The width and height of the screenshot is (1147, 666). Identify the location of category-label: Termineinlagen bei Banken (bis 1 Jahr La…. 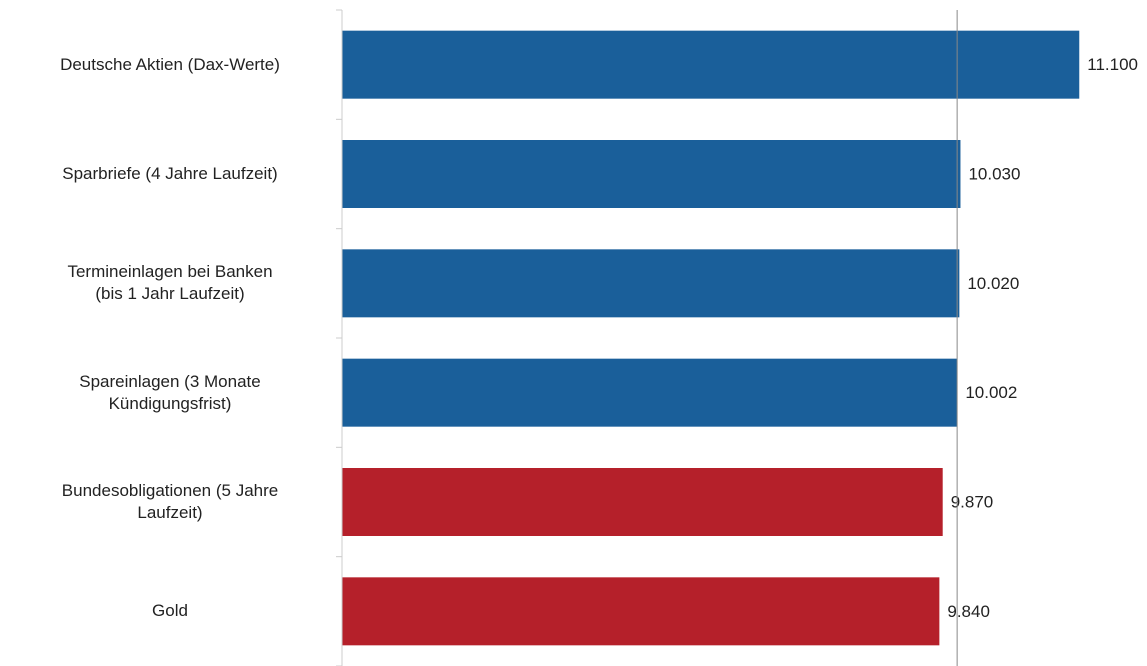
(170, 283).